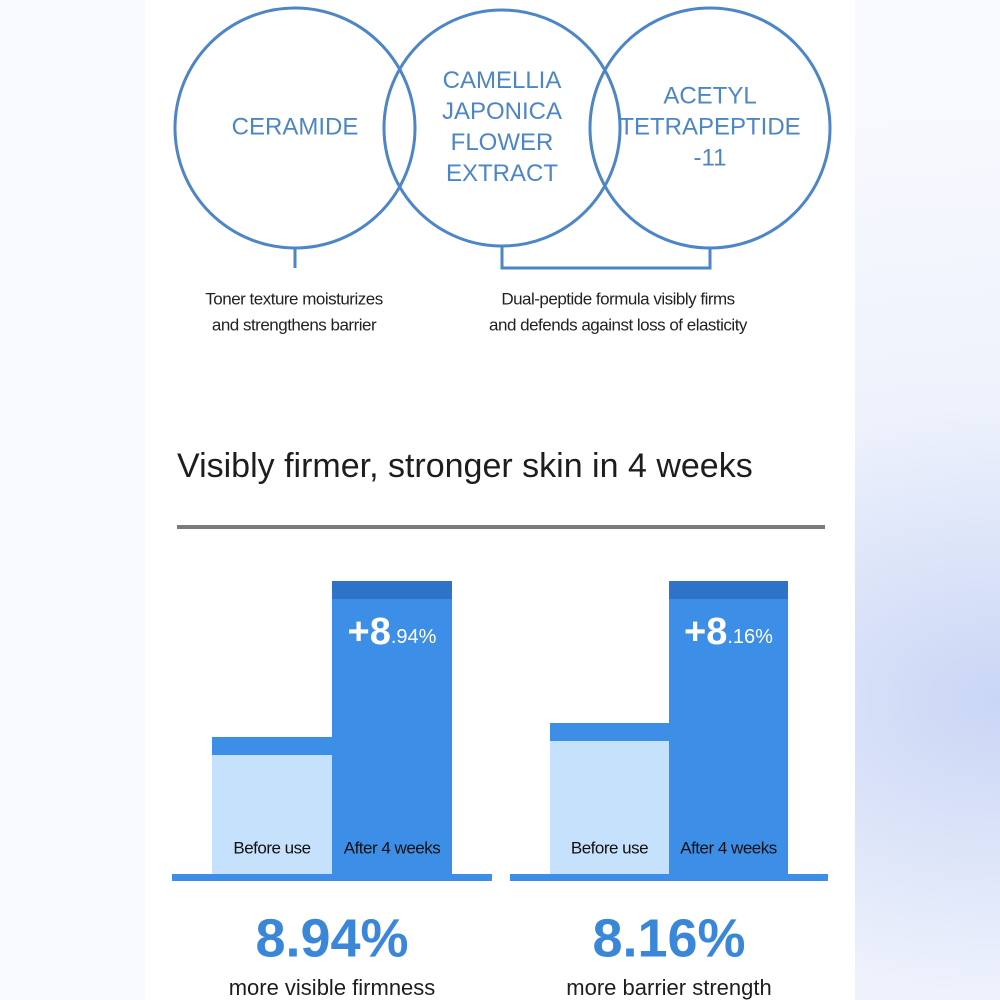  Describe the element at coordinates (502, 173) in the screenshot. I see `ingredient-label: EXTRACT` at that location.